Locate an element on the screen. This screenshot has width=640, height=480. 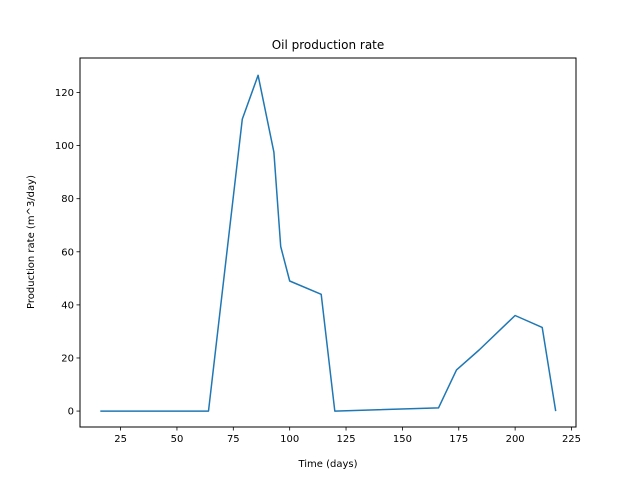
x-tick-label: 50 is located at coordinates (177, 439).